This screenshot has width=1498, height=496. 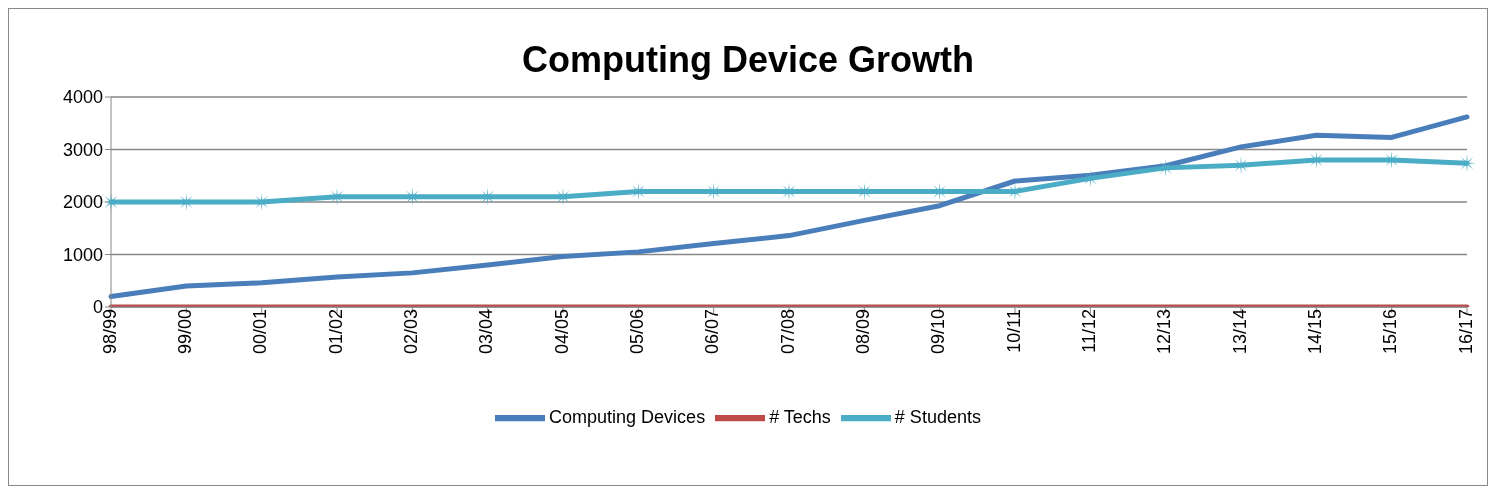 What do you see at coordinates (335, 332) in the screenshot?
I see `x-tick-label: 01/02` at bounding box center [335, 332].